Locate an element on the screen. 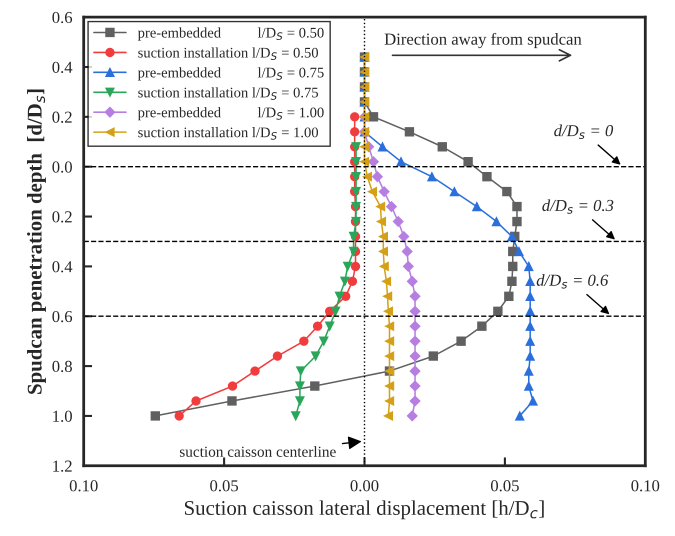  ref-line-label: suction caisson centerline is located at coordinates (258, 451).